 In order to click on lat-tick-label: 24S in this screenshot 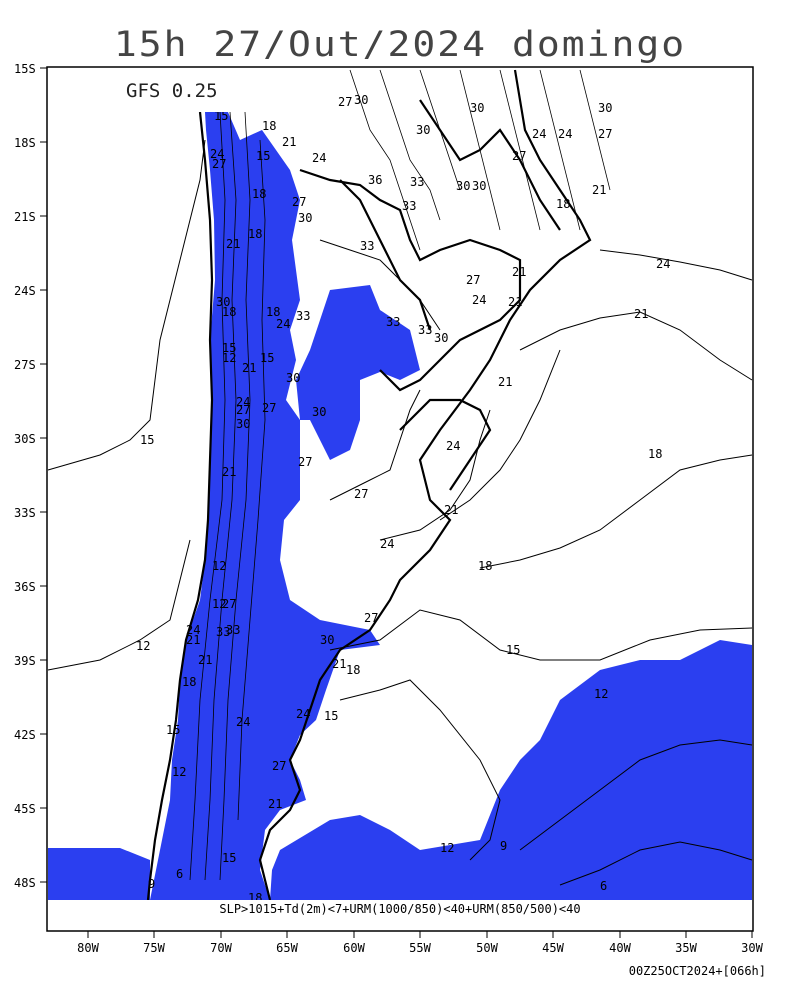, I will do `click(25, 291)`.